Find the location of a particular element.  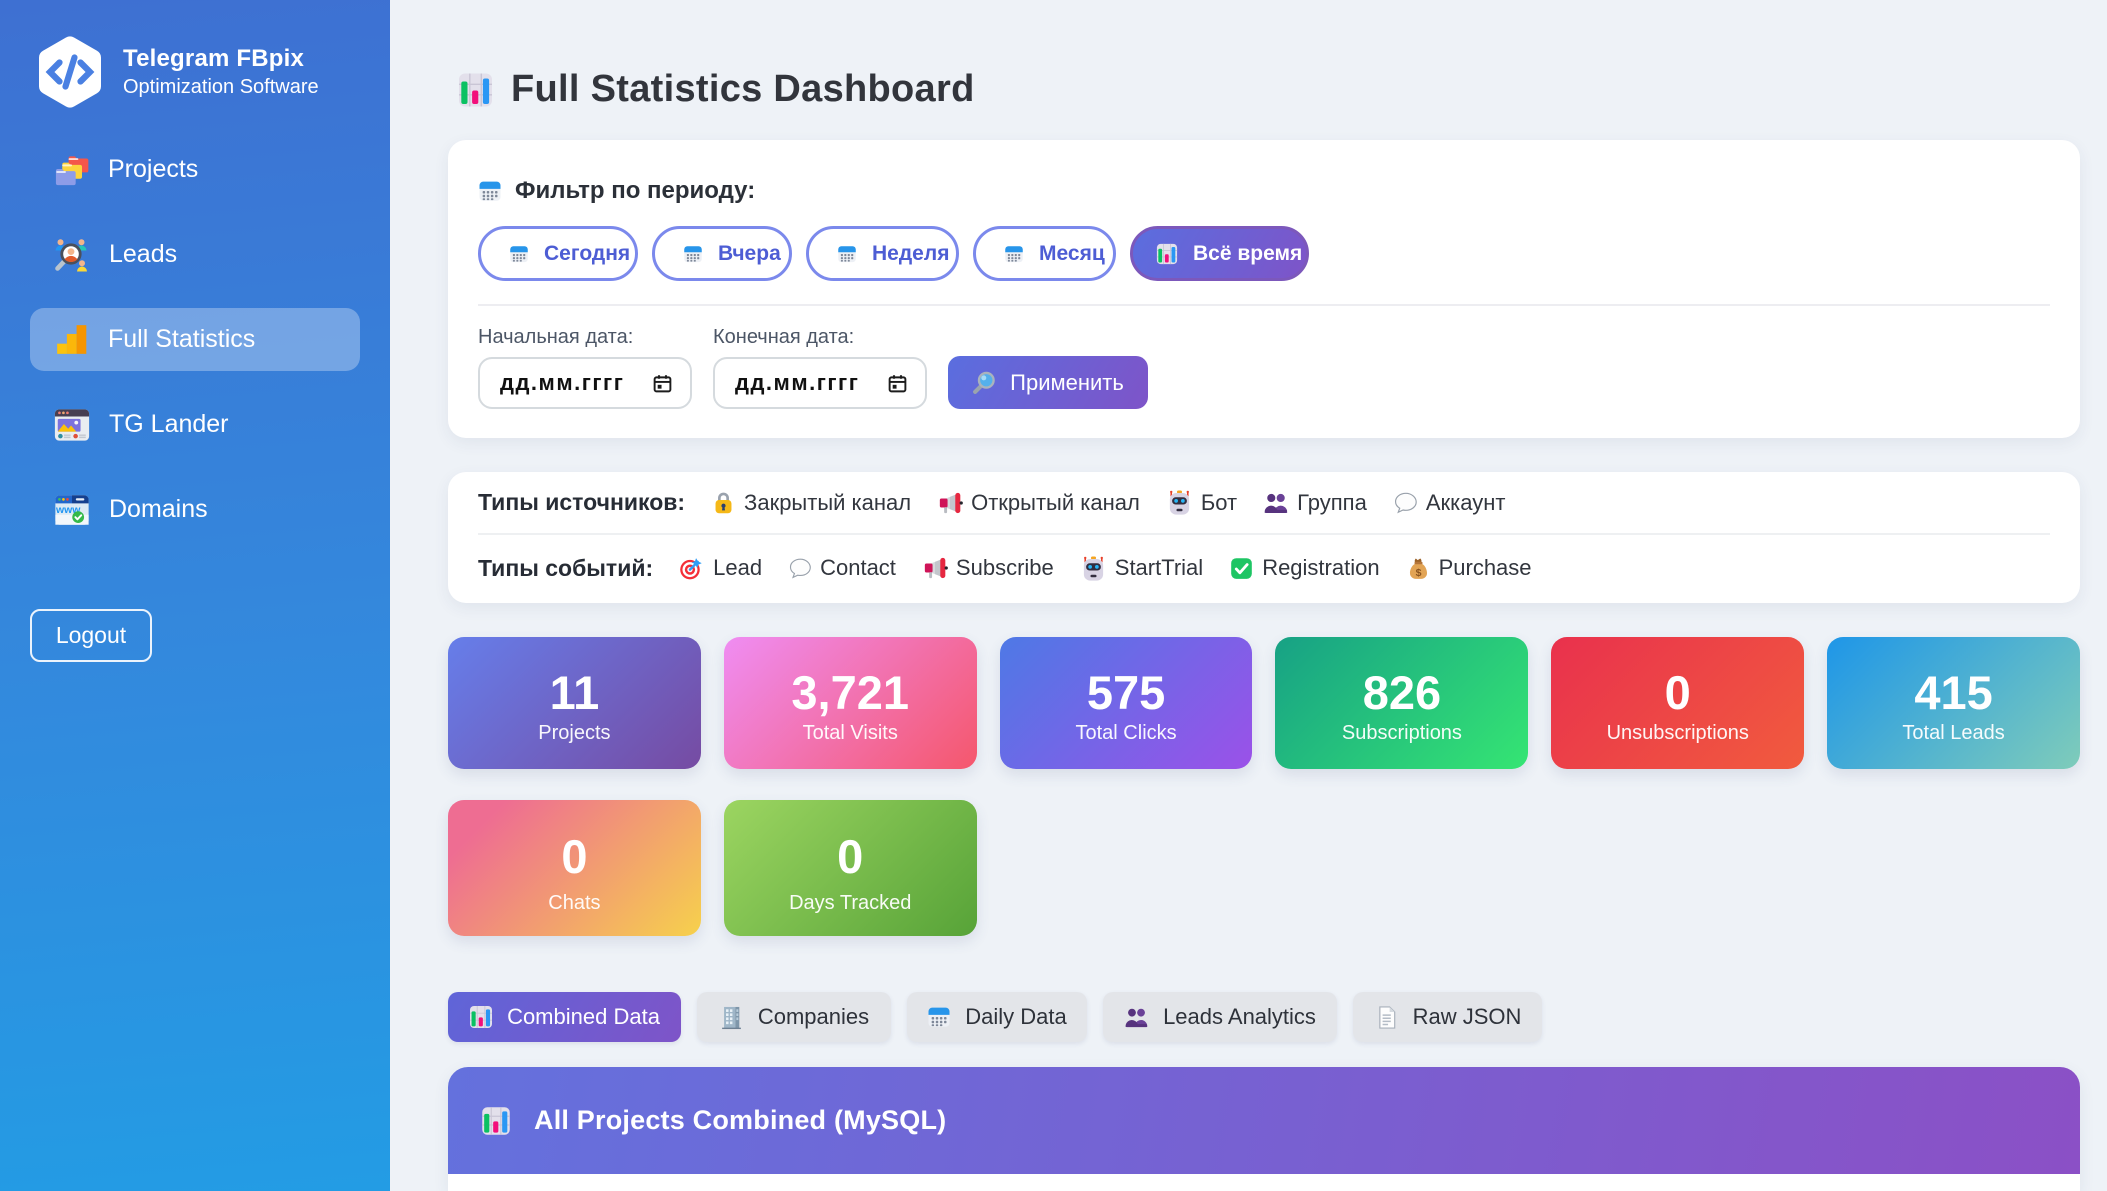

svg-text: www is located at coordinates (68, 509).